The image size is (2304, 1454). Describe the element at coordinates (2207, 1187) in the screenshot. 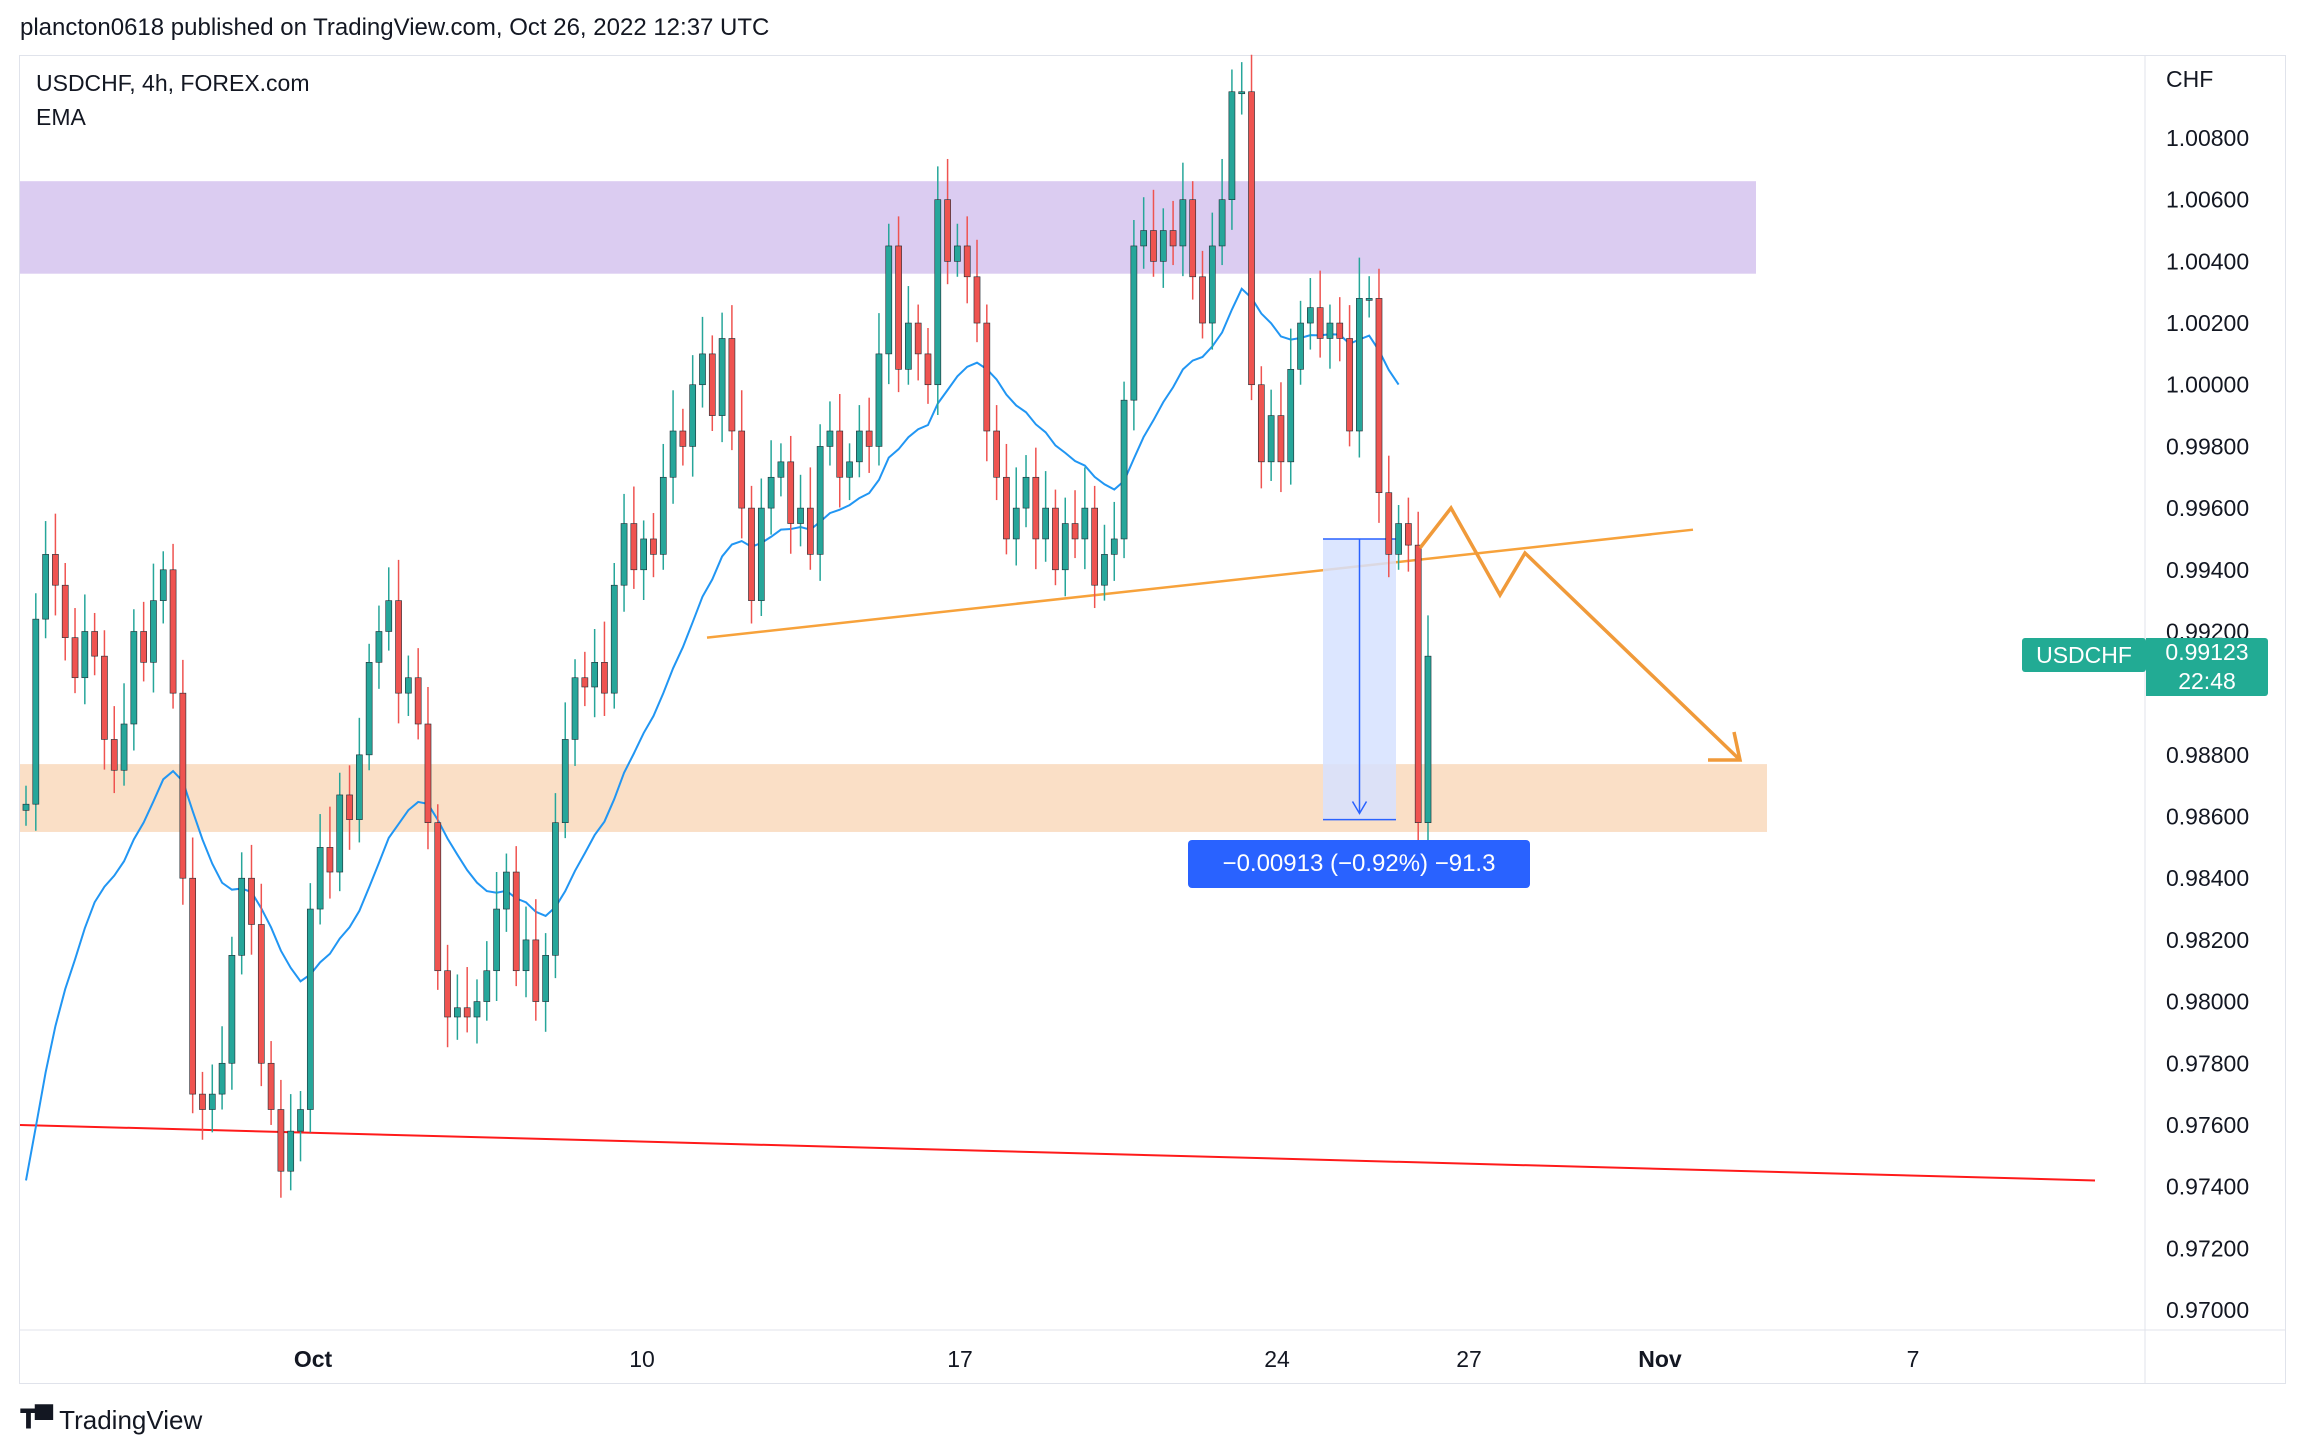

I see `y-tick-label: 0.97400` at that location.